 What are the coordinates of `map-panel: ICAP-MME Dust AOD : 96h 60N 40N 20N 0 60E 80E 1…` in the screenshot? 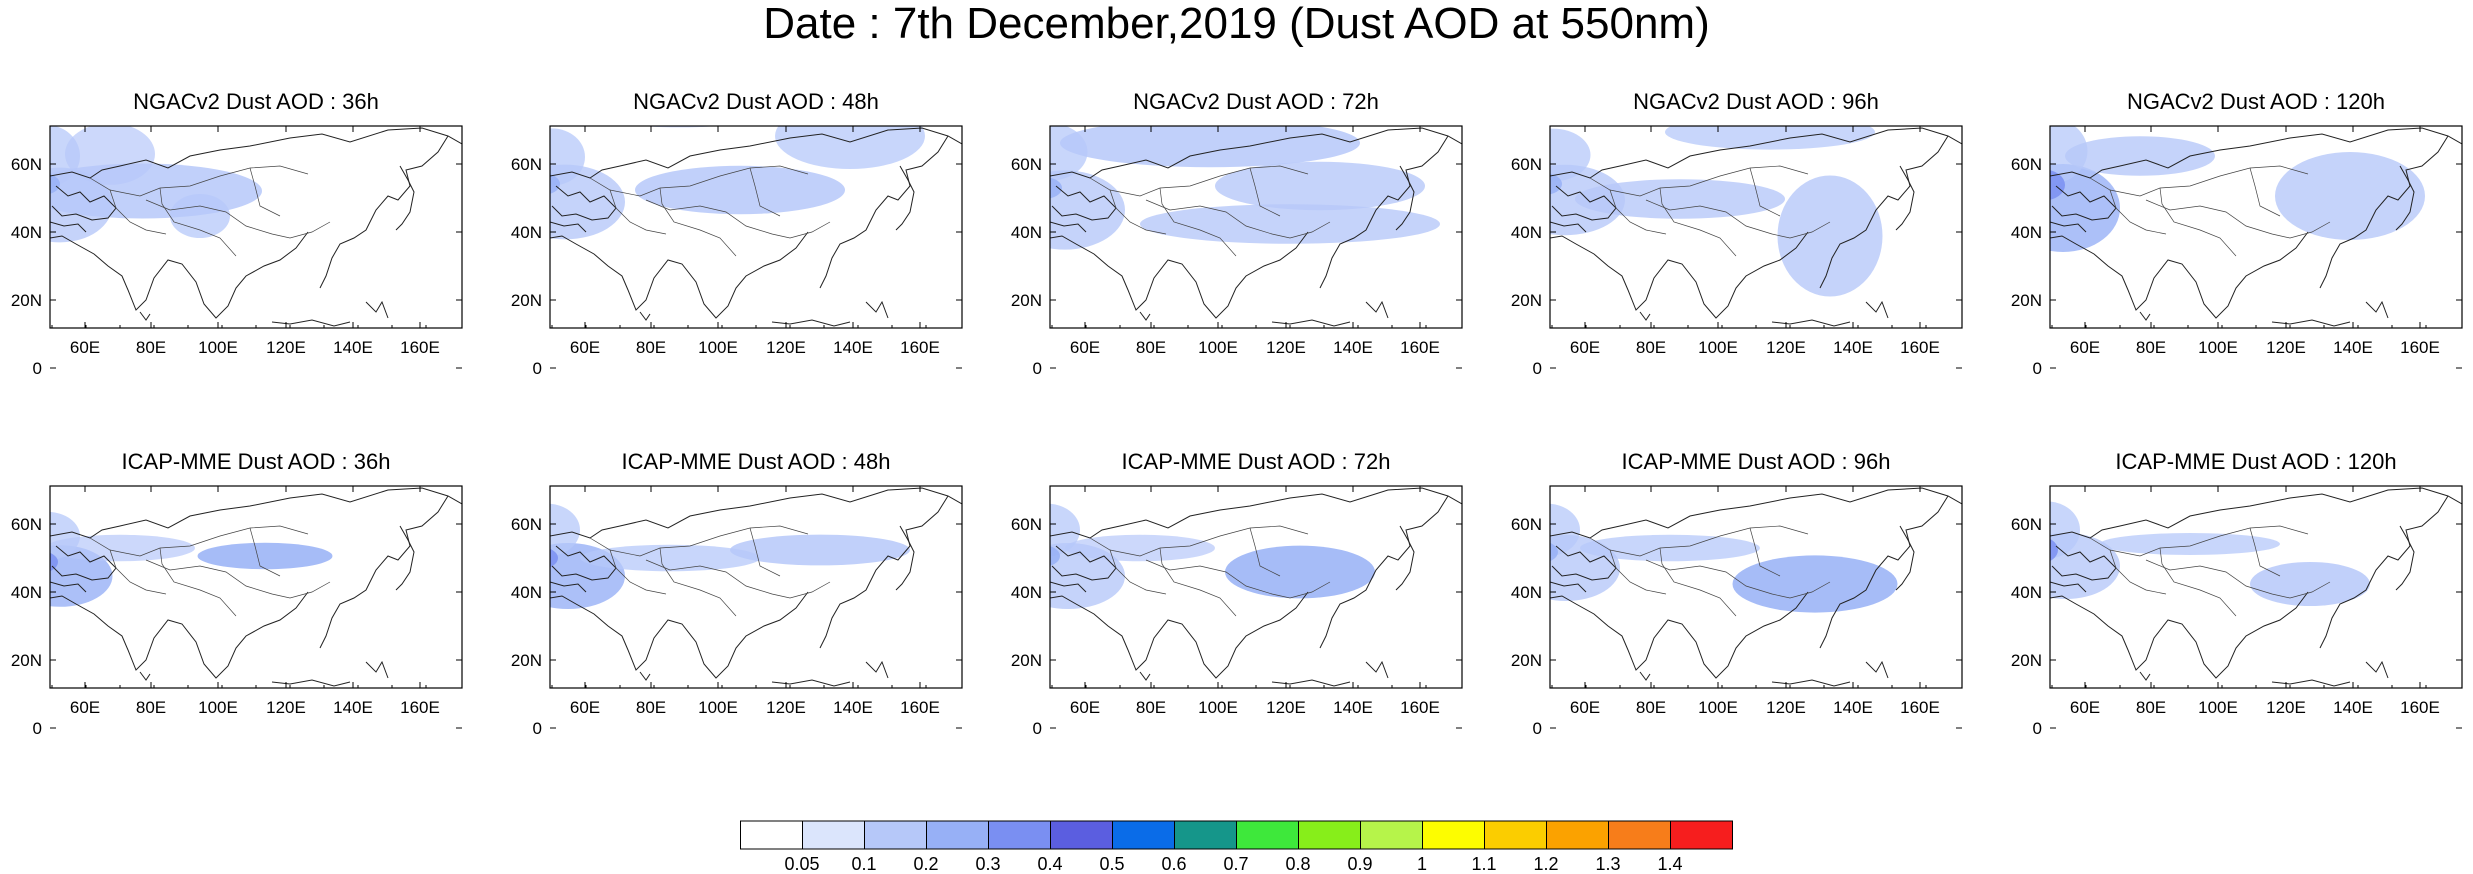 It's located at (1737, 593).